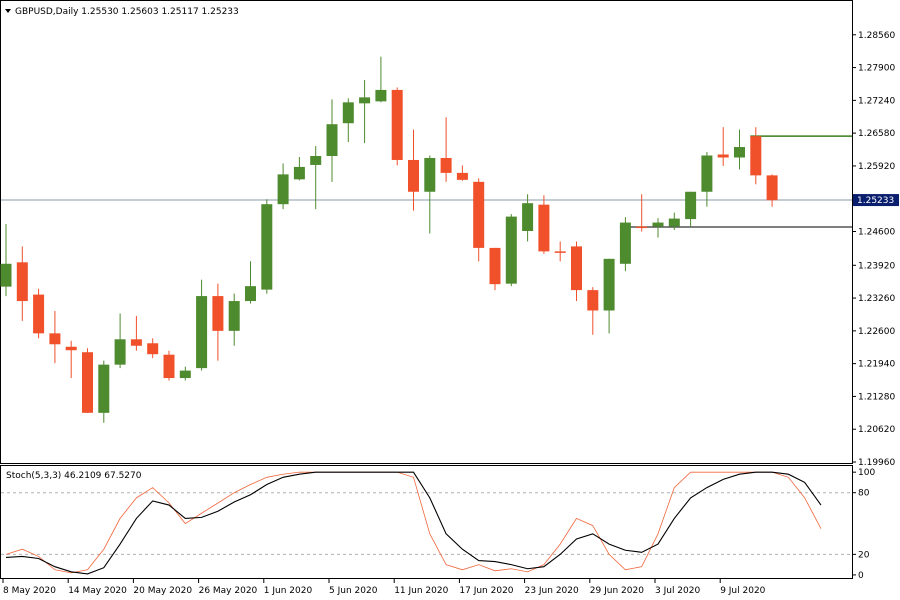  What do you see at coordinates (617, 591) in the screenshot?
I see `time-tick-label: 29 Jun 2020` at bounding box center [617, 591].